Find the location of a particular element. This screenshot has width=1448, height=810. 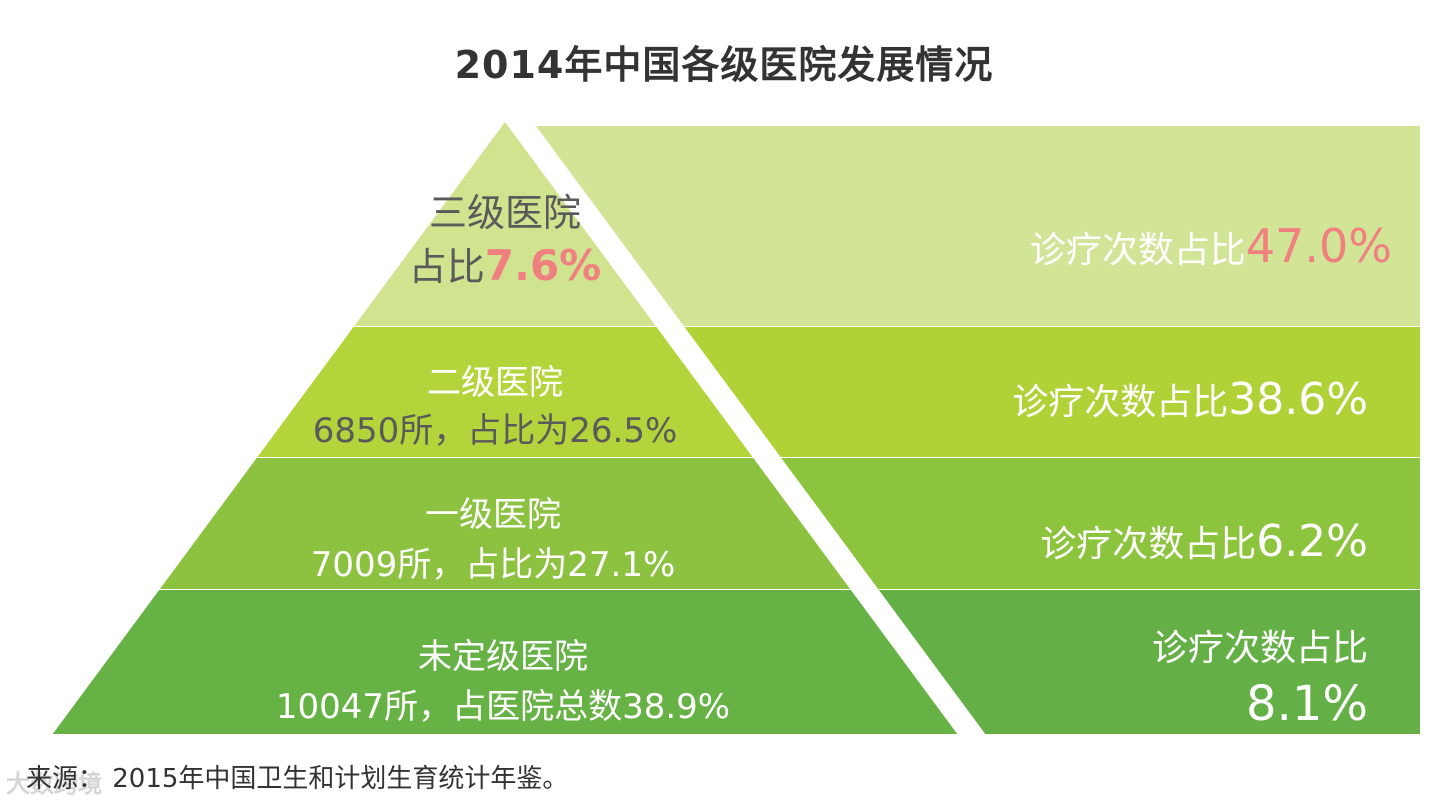

visit-share-4-label: 诊疗次数占比 is located at coordinates (1260, 648).